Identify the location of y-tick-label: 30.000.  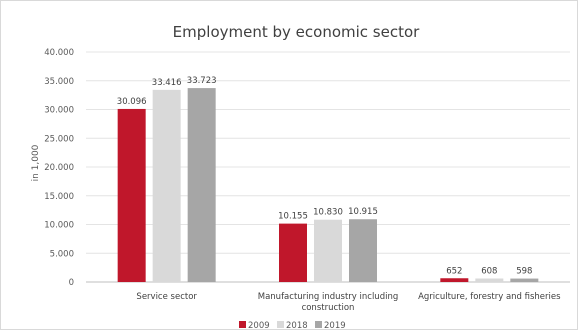
(59, 111).